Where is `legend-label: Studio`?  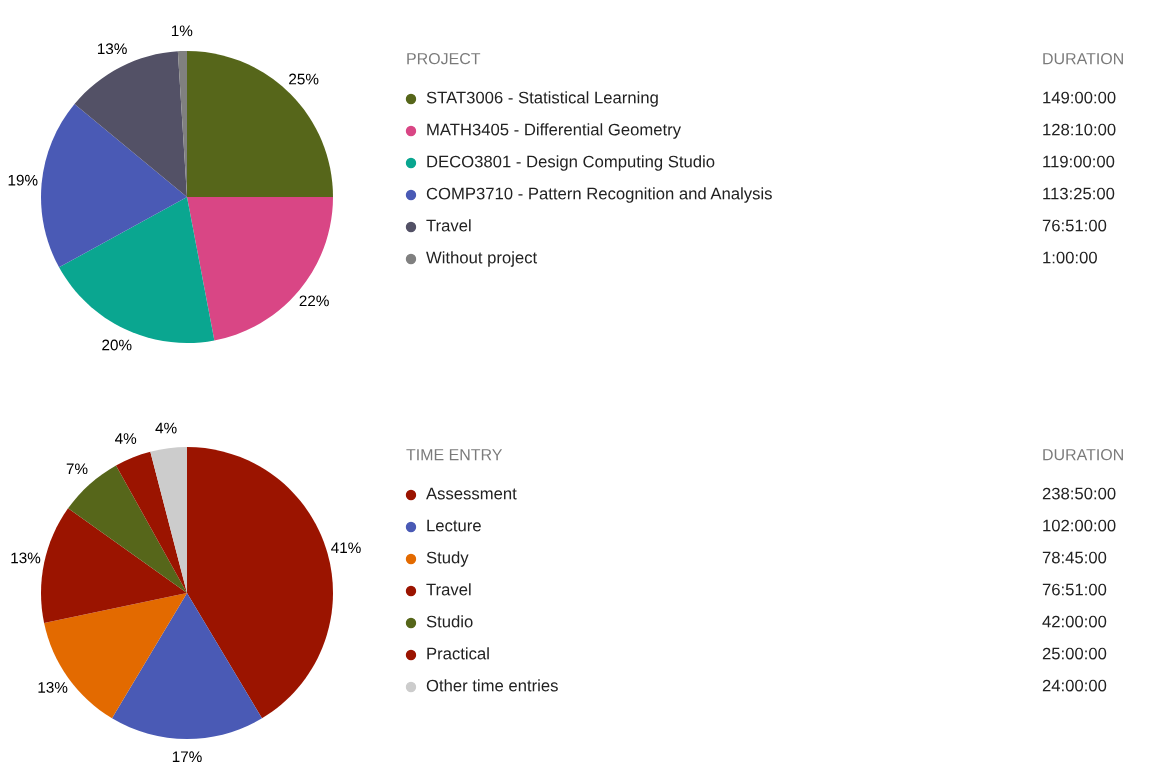 legend-label: Studio is located at coordinates (449, 621).